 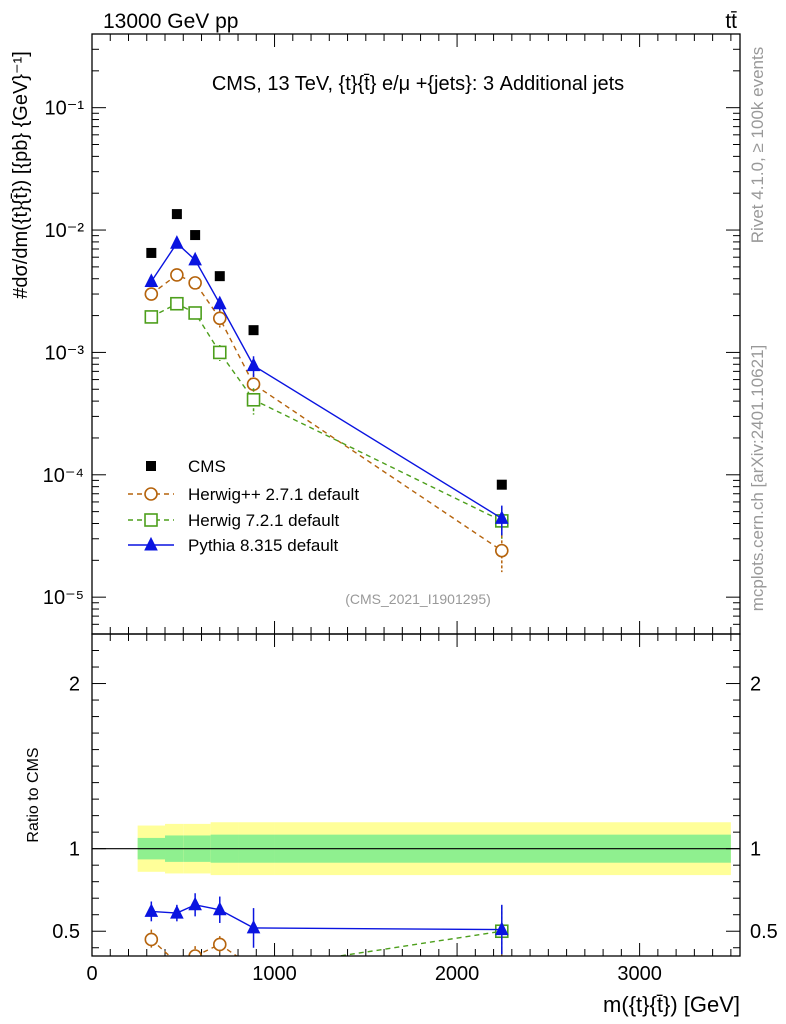 I want to click on mcplots-reference-label: mcplots.cern.ch [arXiv:2401.10621], so click(x=757, y=478).